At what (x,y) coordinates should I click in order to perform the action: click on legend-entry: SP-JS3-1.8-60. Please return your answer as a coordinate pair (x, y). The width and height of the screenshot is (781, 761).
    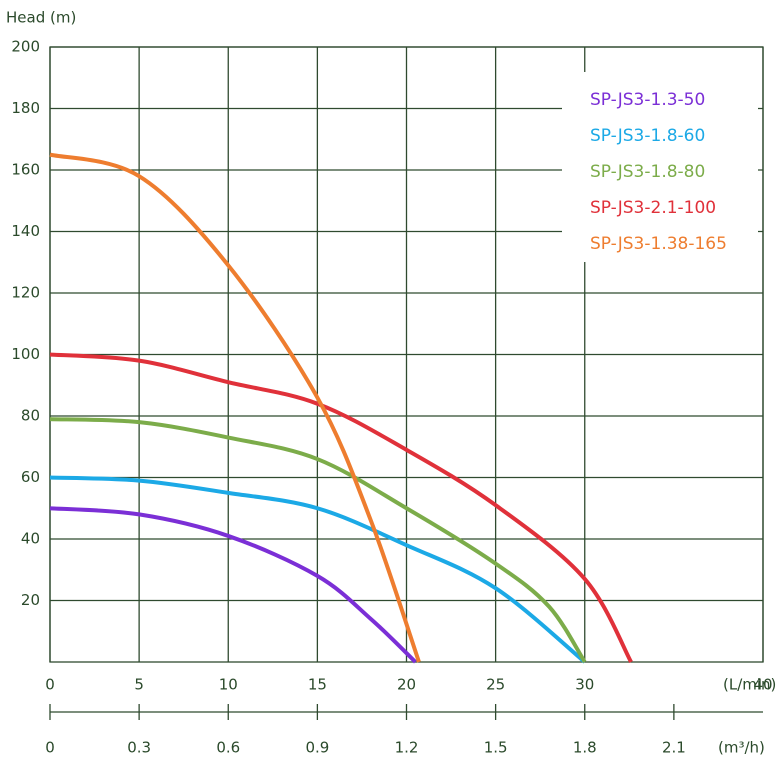
    Looking at the image, I should click on (647, 136).